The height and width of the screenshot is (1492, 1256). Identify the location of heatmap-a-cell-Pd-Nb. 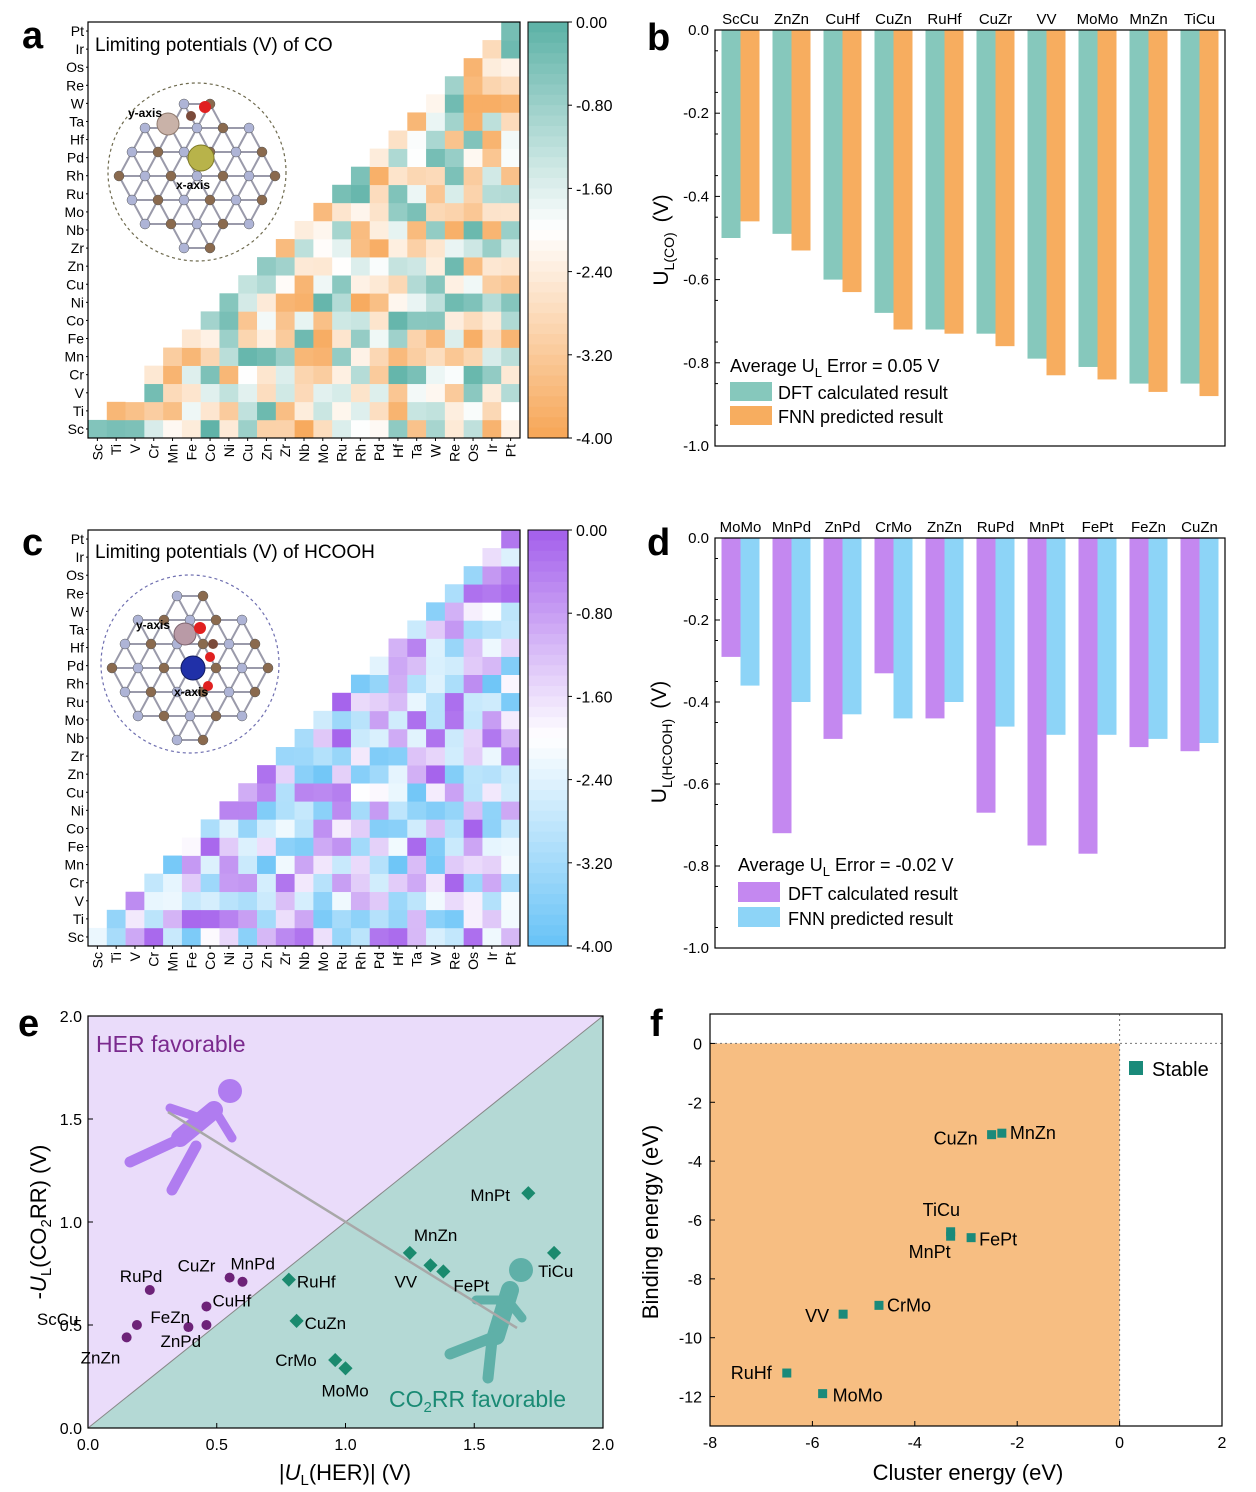
(379, 230).